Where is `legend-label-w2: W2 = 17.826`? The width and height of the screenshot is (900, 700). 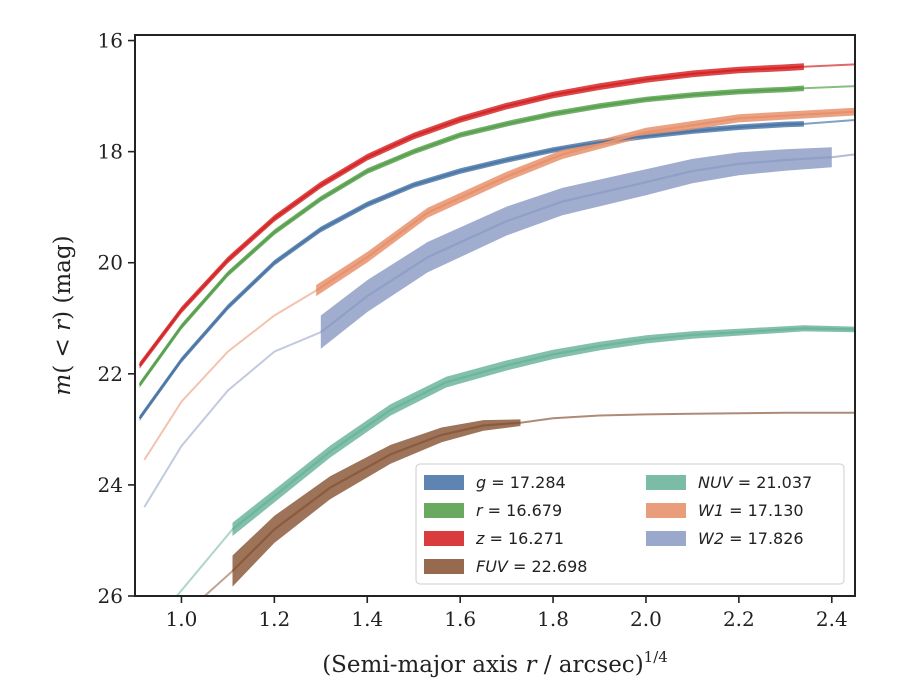 legend-label-w2: W2 = 17.826 is located at coordinates (751, 538).